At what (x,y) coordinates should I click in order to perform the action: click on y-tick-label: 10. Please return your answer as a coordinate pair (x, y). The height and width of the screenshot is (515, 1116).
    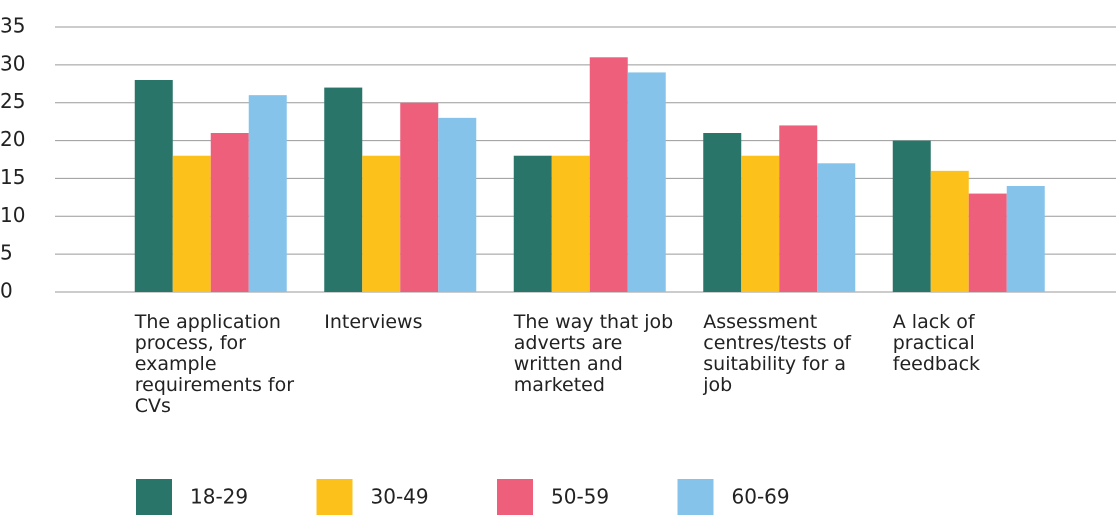
    Looking at the image, I should click on (12, 215).